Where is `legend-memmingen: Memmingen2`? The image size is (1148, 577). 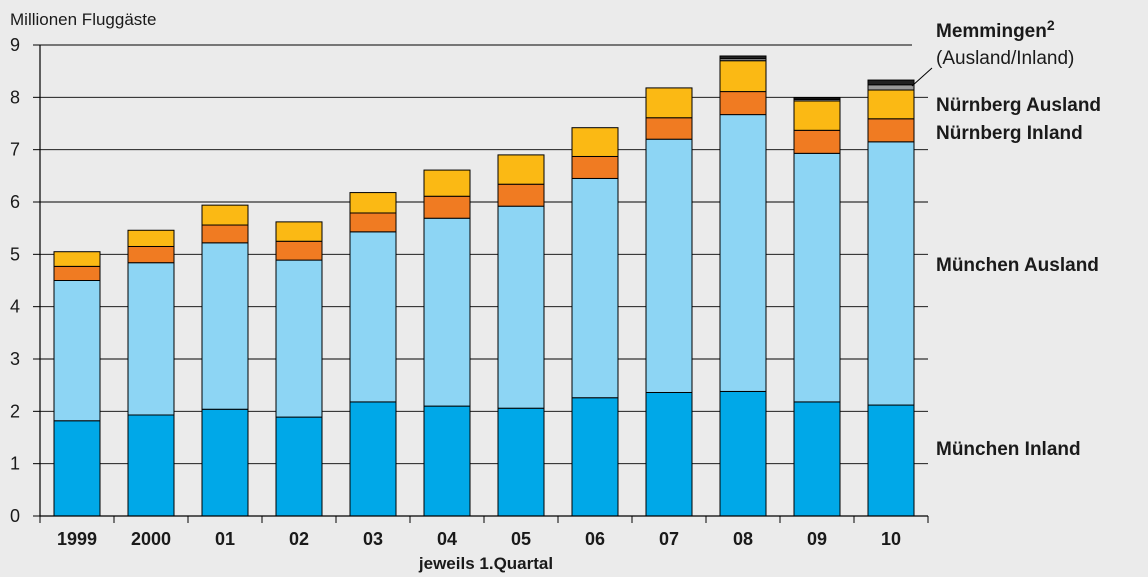
legend-memmingen: Memmingen2 is located at coordinates (995, 29).